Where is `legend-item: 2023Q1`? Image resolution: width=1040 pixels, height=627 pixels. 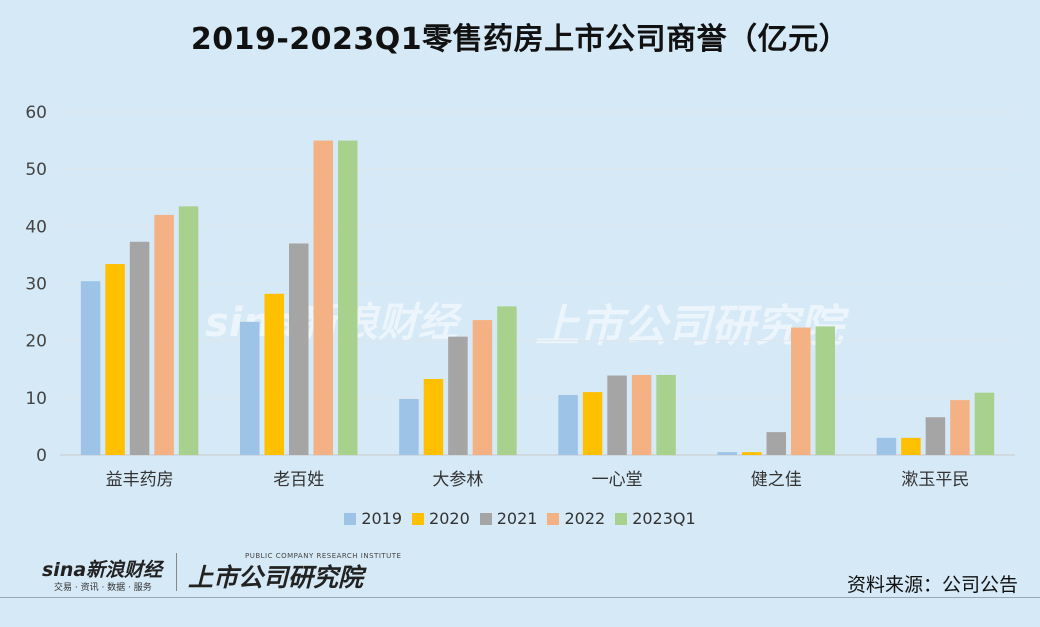 legend-item: 2023Q1 is located at coordinates (655, 518).